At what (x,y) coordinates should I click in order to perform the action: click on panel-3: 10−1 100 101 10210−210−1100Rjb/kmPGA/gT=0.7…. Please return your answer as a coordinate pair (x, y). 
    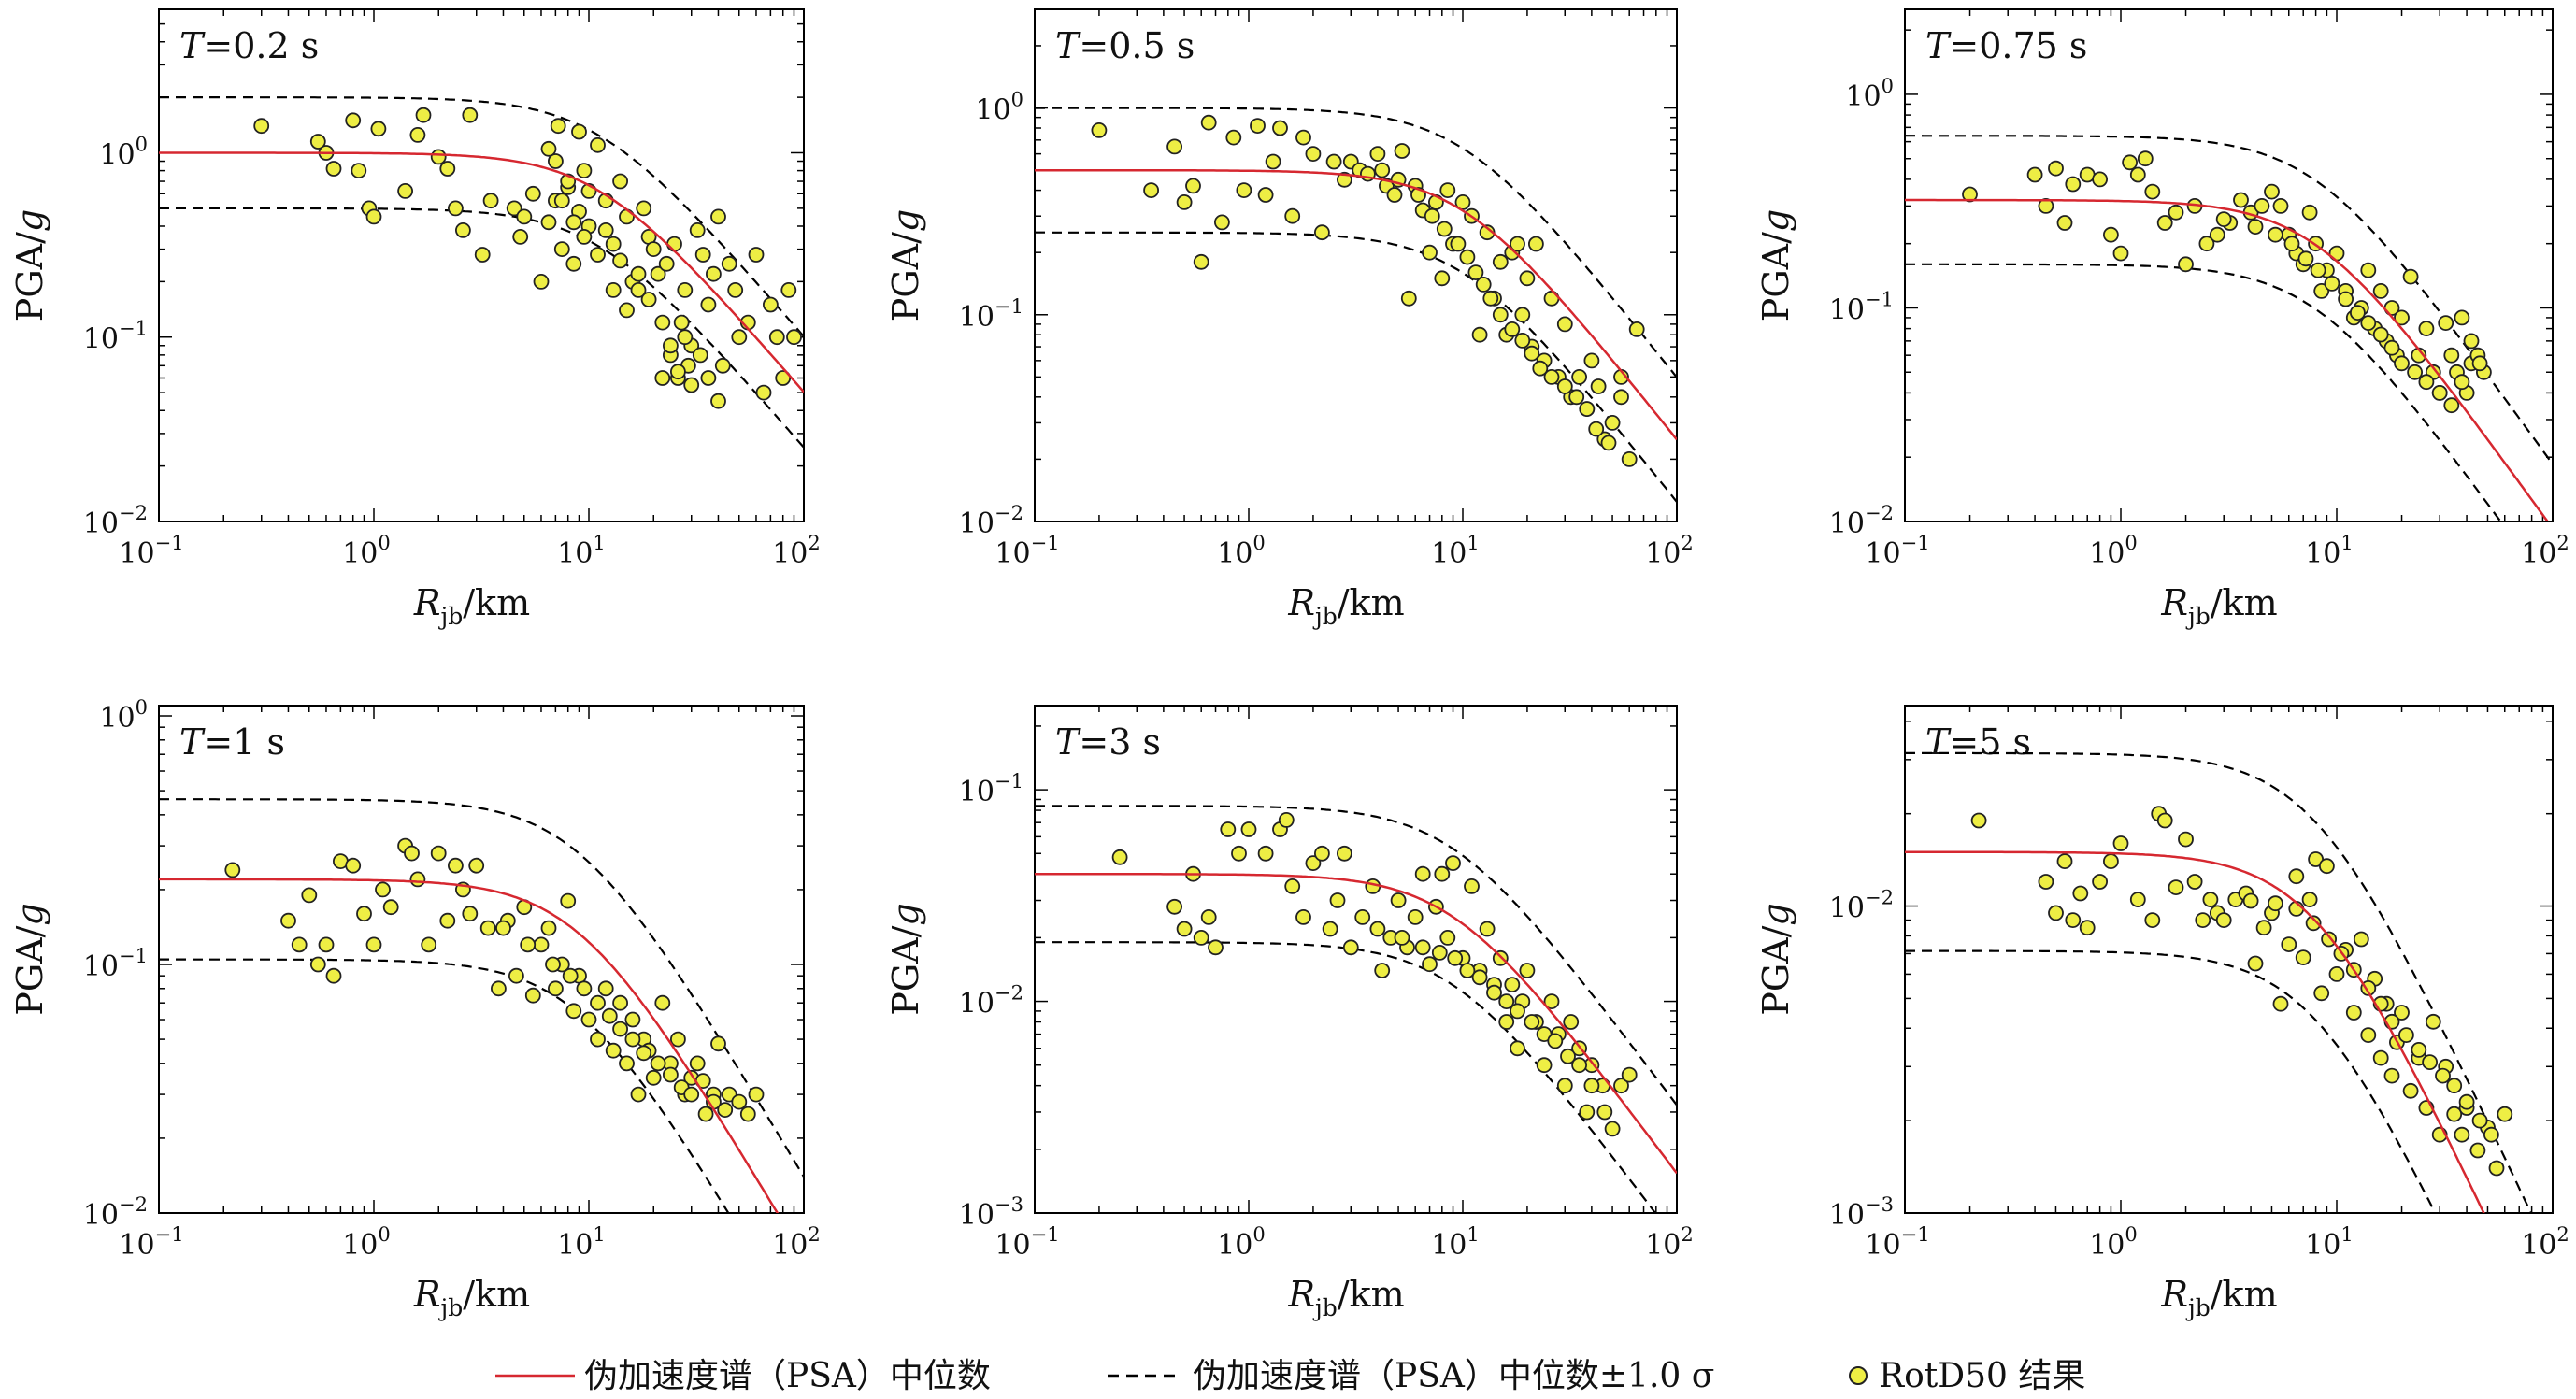
    Looking at the image, I should click on (2162, 319).